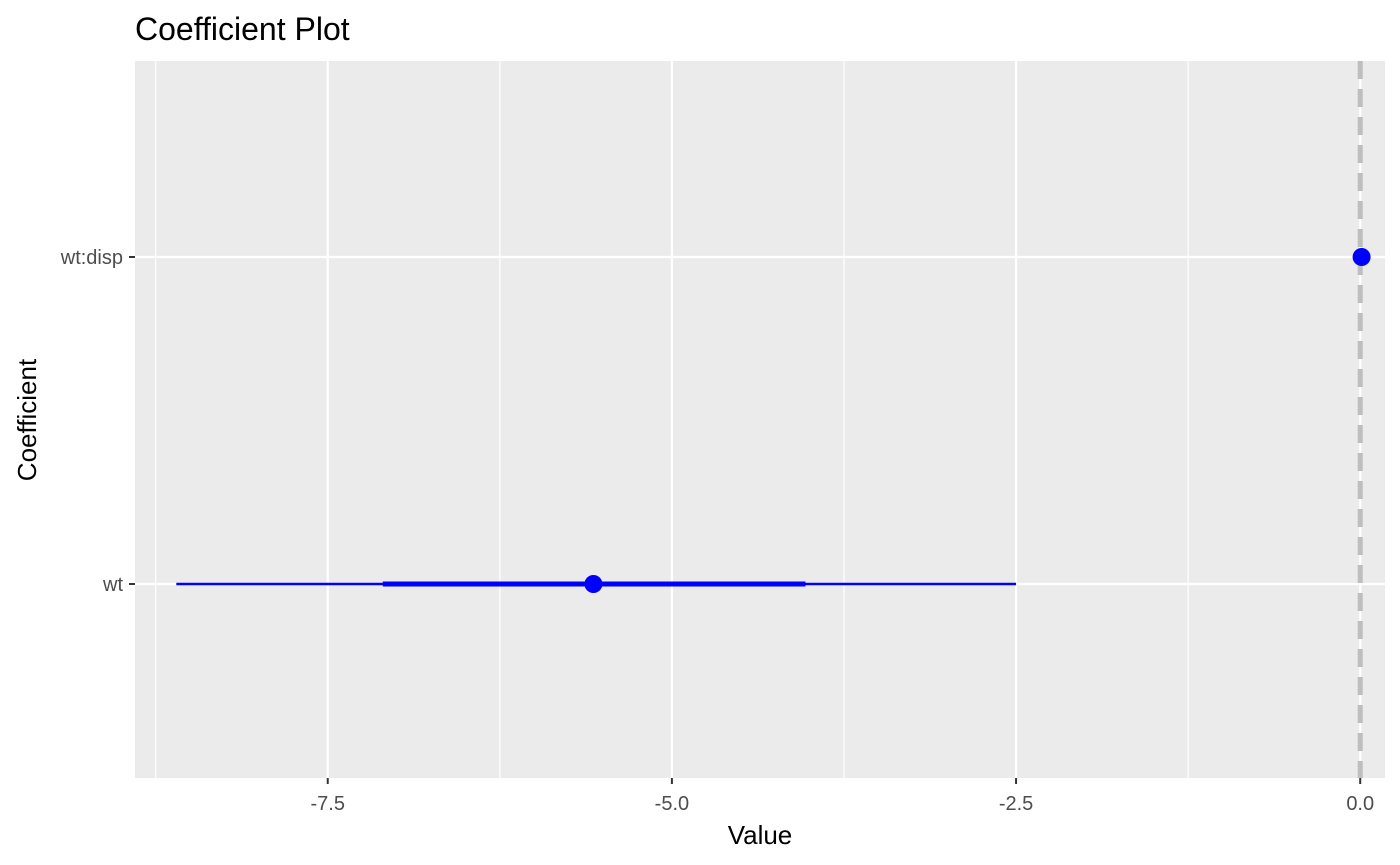 The height and width of the screenshot is (865, 1400). I want to click on x-tick-label: -5.0, so click(672, 804).